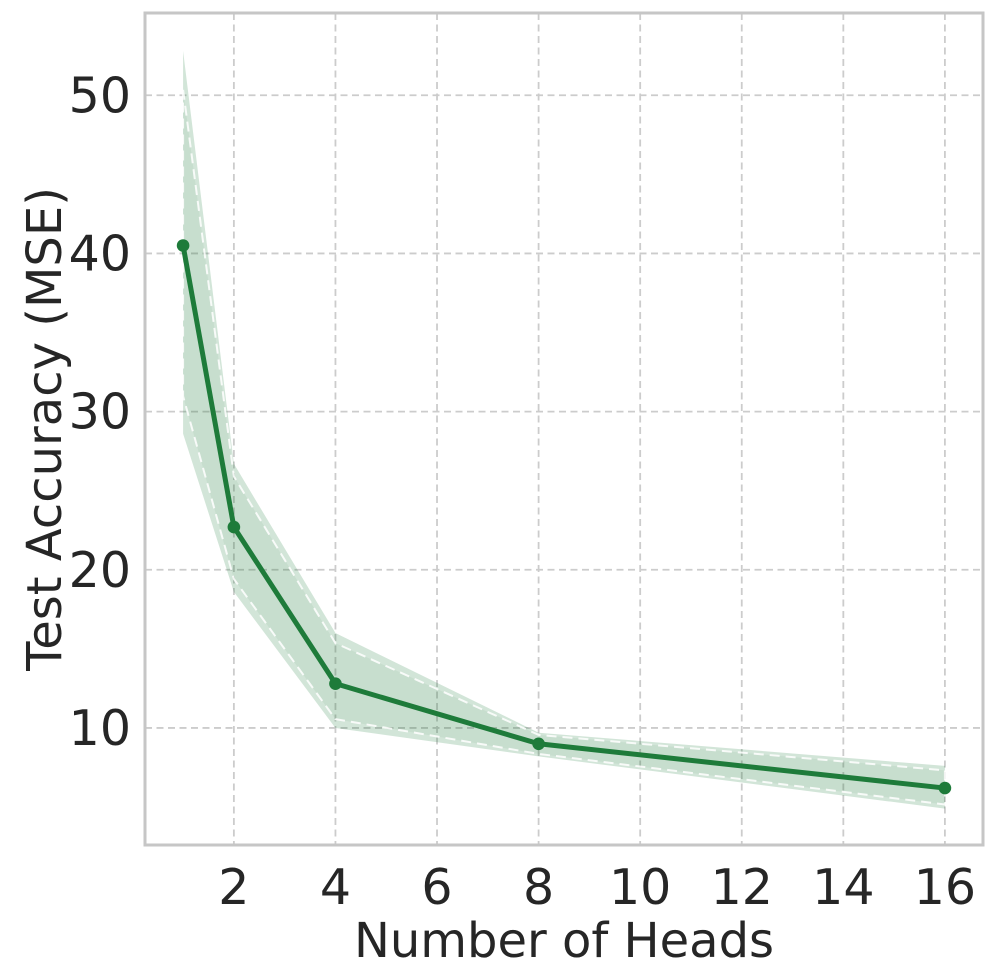 This screenshot has height=977, width=997. Describe the element at coordinates (100, 253) in the screenshot. I see `y-tick-label: 40` at that location.